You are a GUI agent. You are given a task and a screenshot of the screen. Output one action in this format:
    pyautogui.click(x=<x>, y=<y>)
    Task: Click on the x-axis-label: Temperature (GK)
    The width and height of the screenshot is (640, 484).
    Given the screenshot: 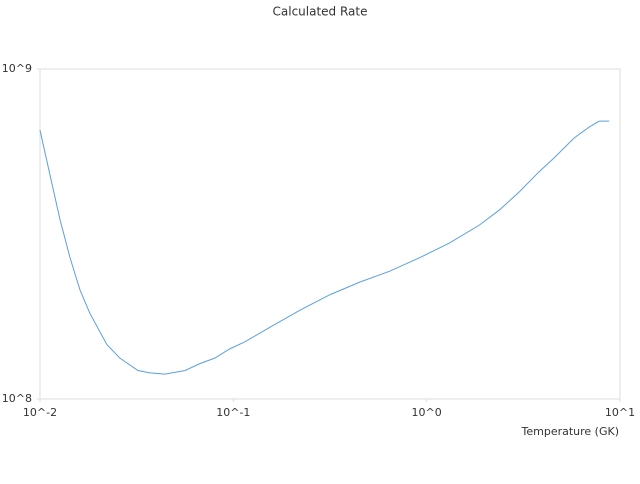 What is the action you would take?
    pyautogui.click(x=570, y=431)
    